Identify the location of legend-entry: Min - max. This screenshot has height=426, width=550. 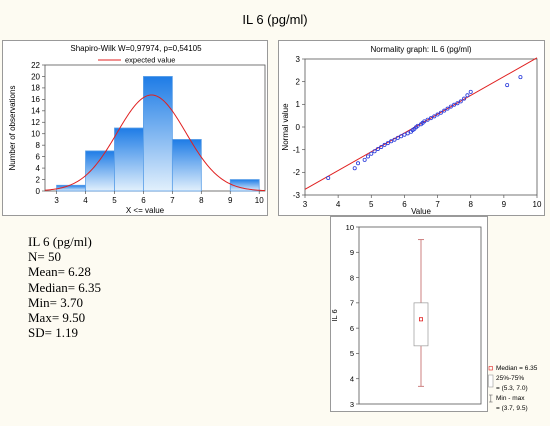
(510, 398).